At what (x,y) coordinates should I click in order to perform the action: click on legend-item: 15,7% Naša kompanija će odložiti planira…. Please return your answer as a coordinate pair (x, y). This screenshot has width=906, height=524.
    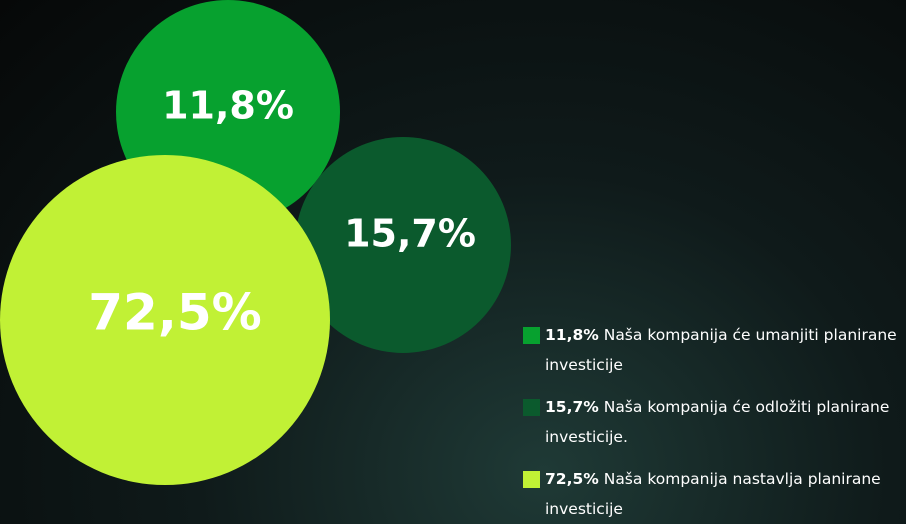
    Looking at the image, I should click on (714, 422).